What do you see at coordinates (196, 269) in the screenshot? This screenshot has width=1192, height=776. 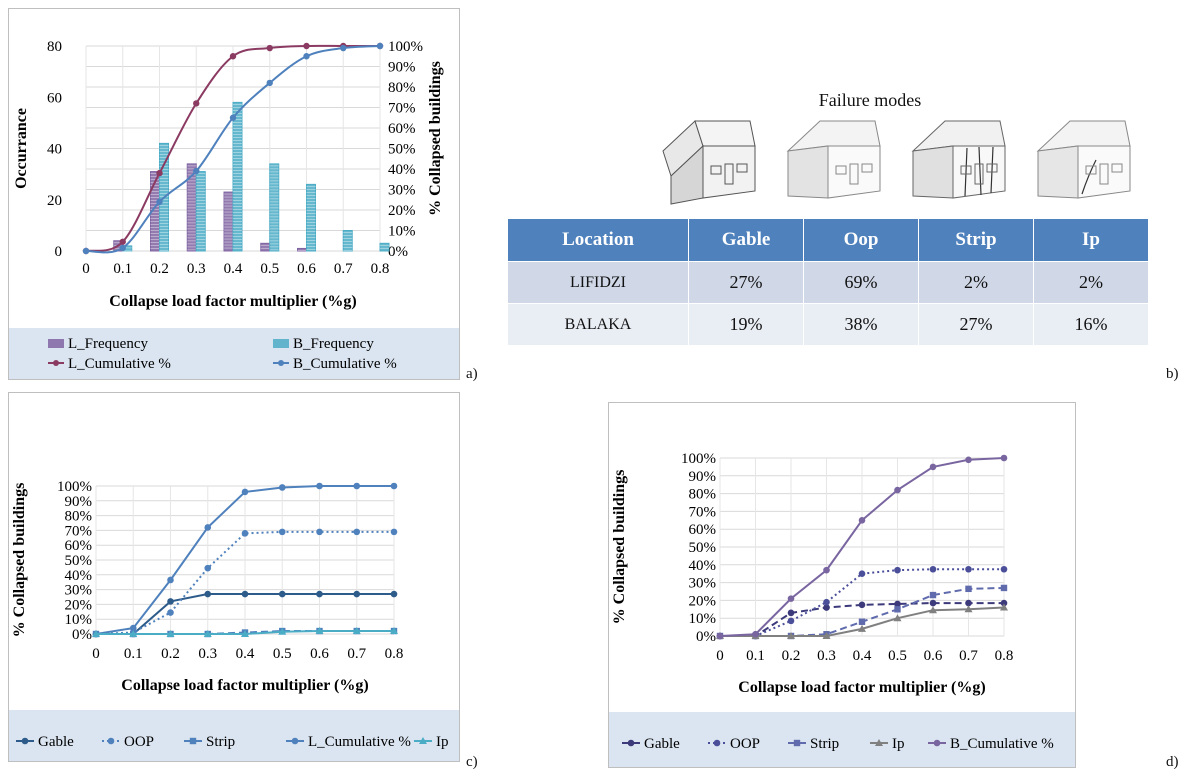 I see `x-tick-label: 0.3` at bounding box center [196, 269].